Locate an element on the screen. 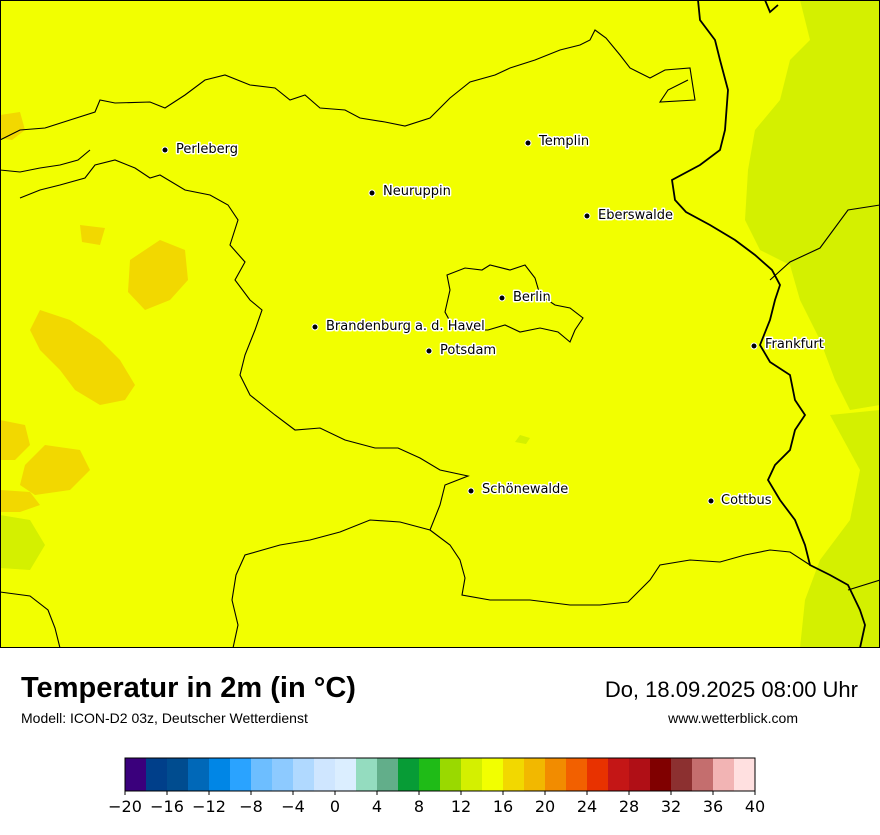 The image size is (880, 835). legend-tick-label: 40 is located at coordinates (755, 806).